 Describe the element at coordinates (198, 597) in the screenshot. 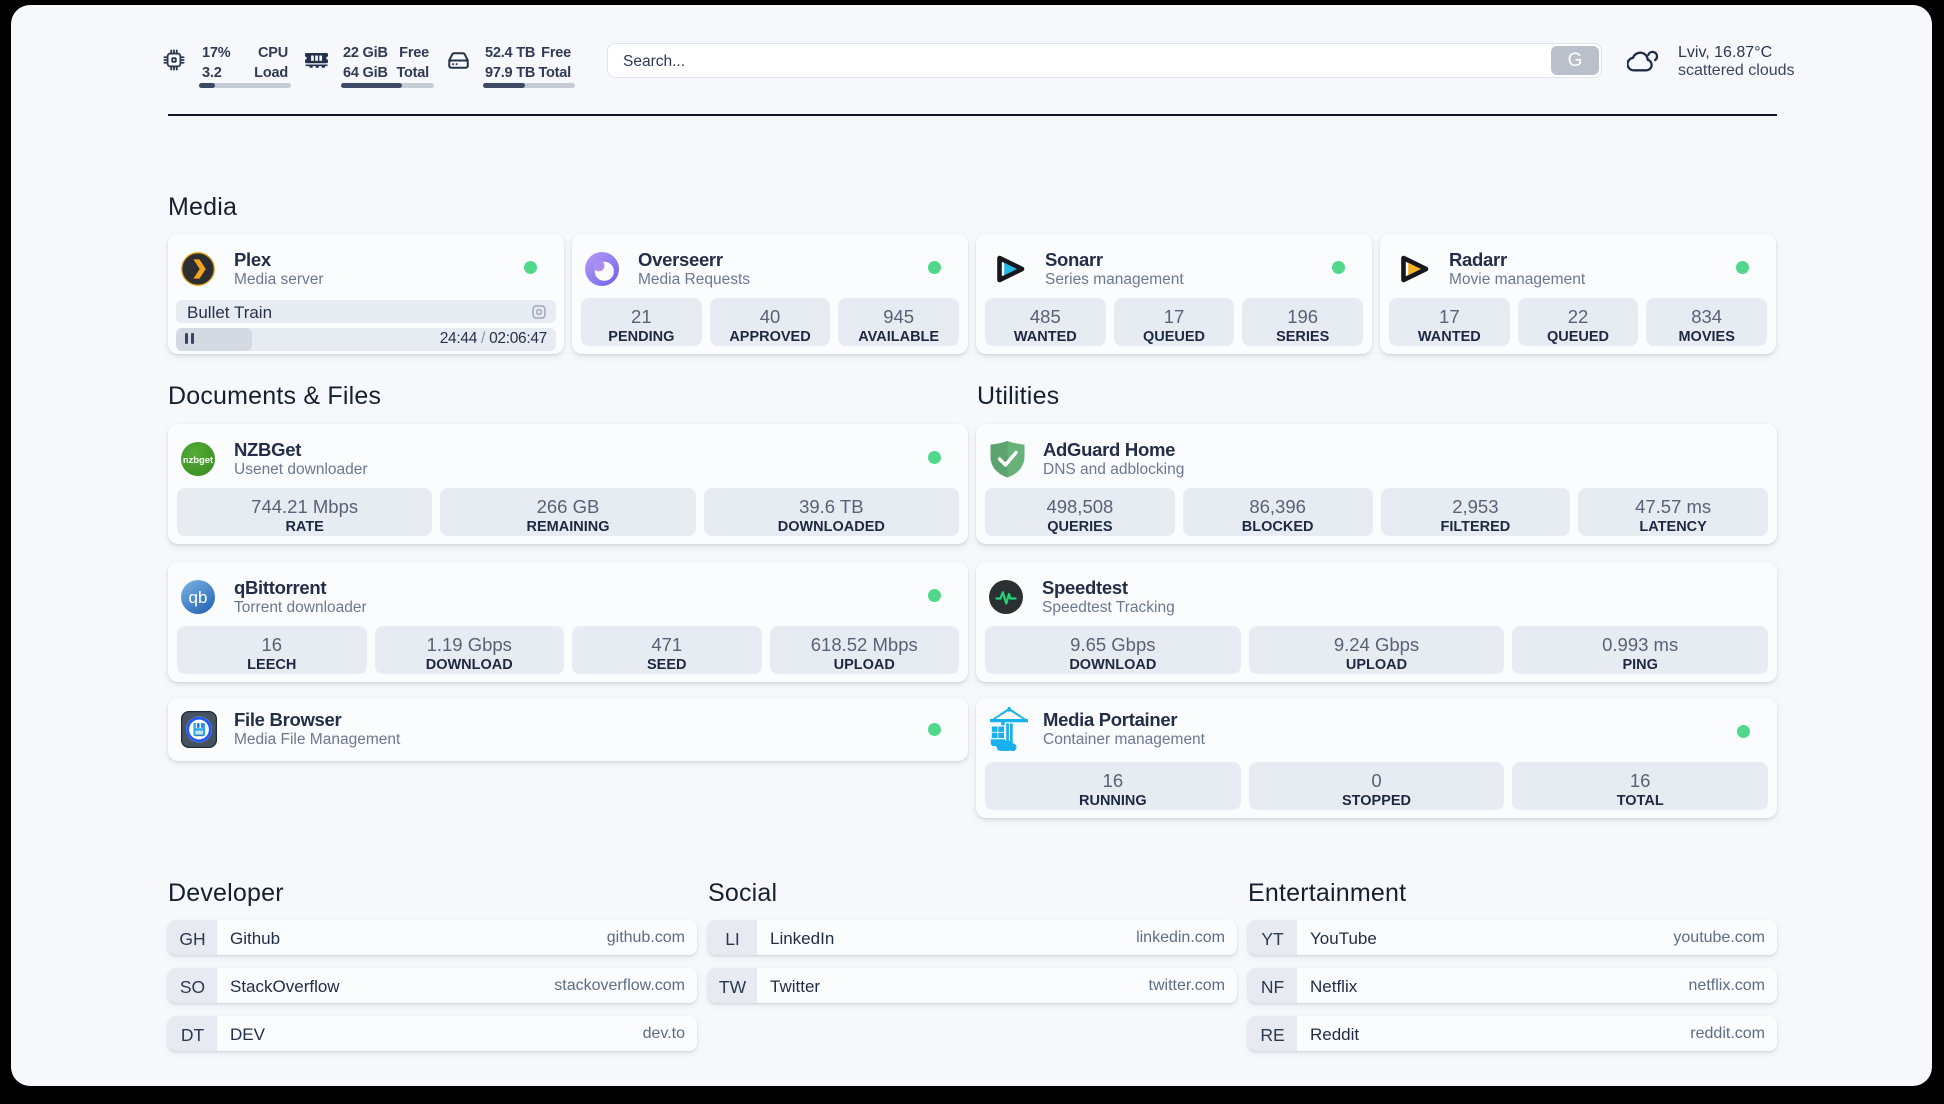

I see `svg-text: qb` at that location.